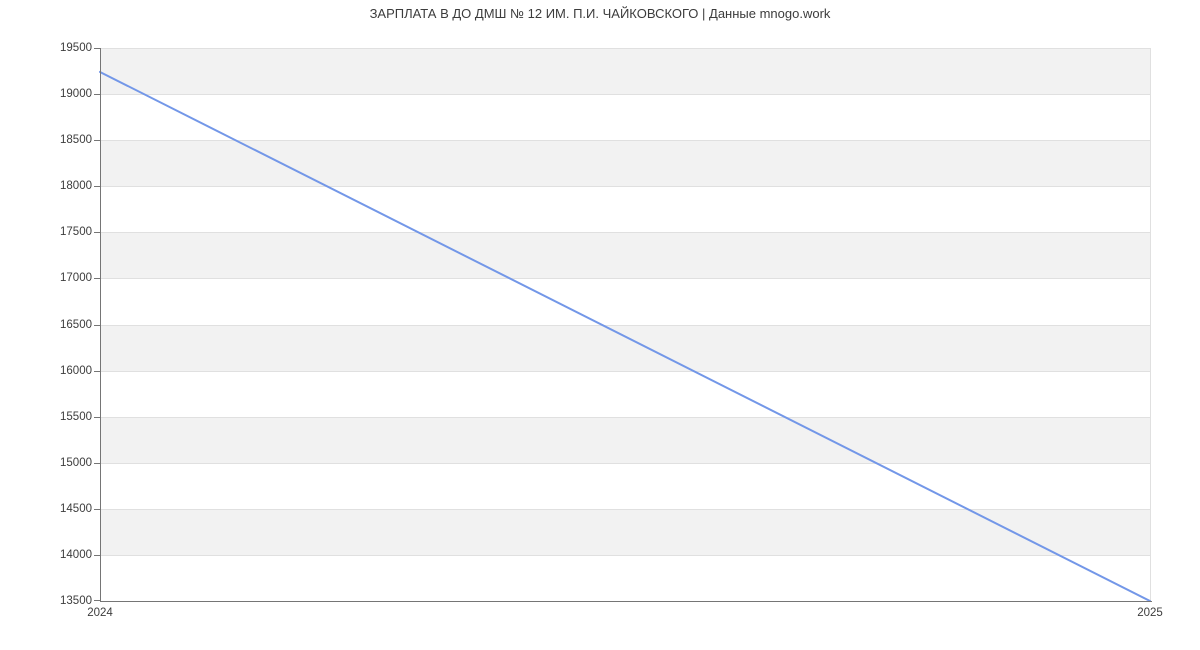  Describe the element at coordinates (100, 613) in the screenshot. I see `x-tick-label: 2024` at that location.